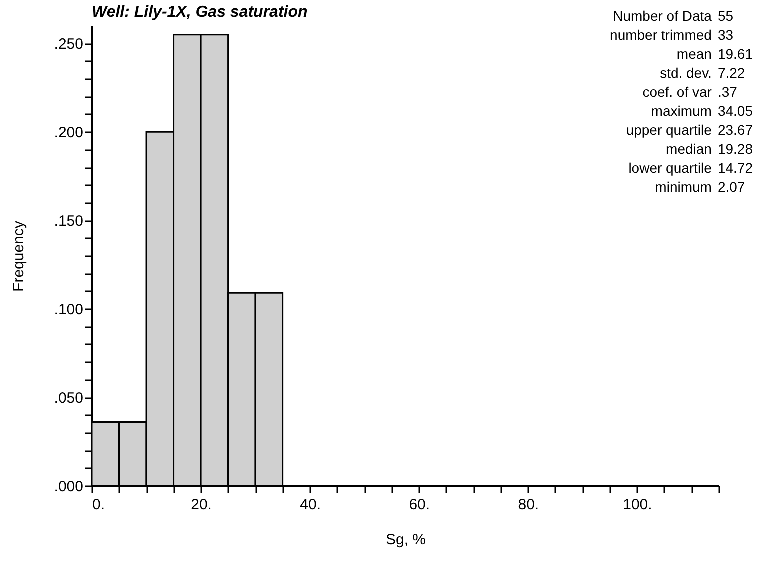 The image size is (781, 570). What do you see at coordinates (709, 149) in the screenshot?
I see `annotation: median 19.28` at bounding box center [709, 149].